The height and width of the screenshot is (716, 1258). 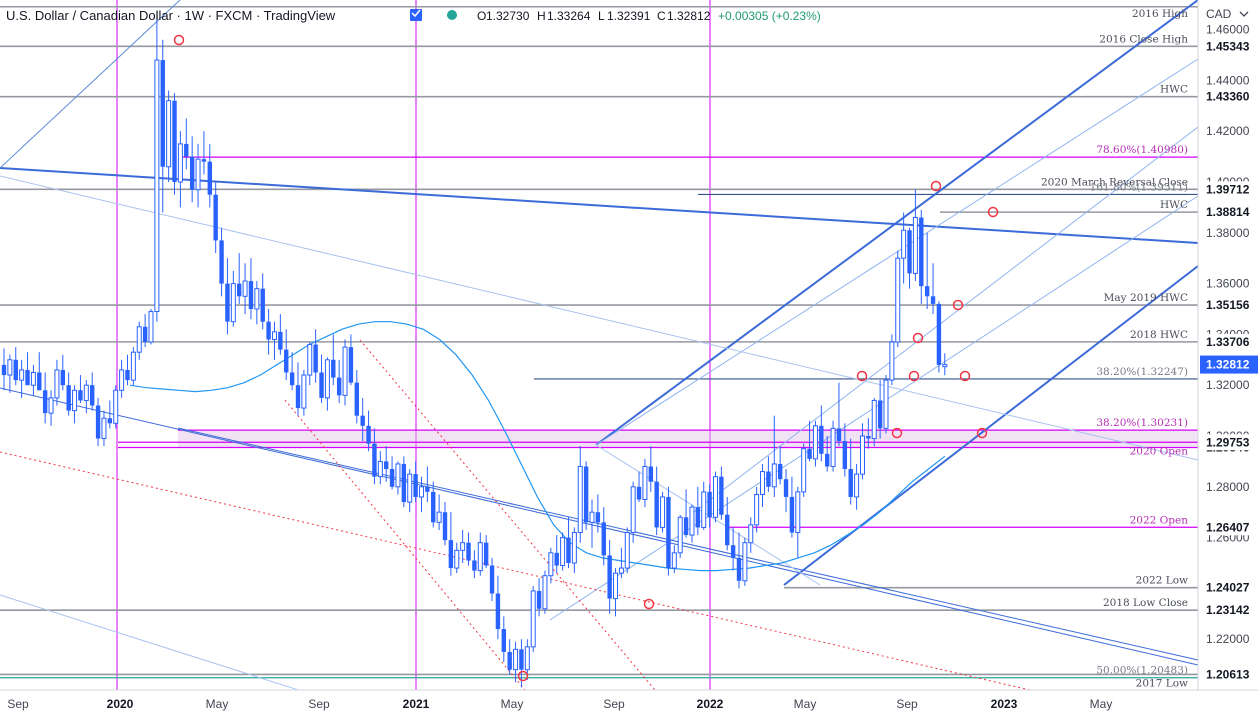 I want to click on price-tick-label: 1.22000, so click(x=1228, y=639).